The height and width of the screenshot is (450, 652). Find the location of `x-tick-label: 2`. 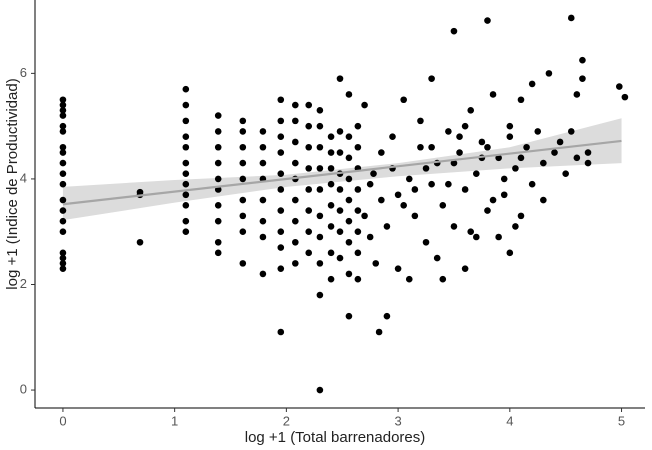

x-tick-label: 2 is located at coordinates (286, 420).